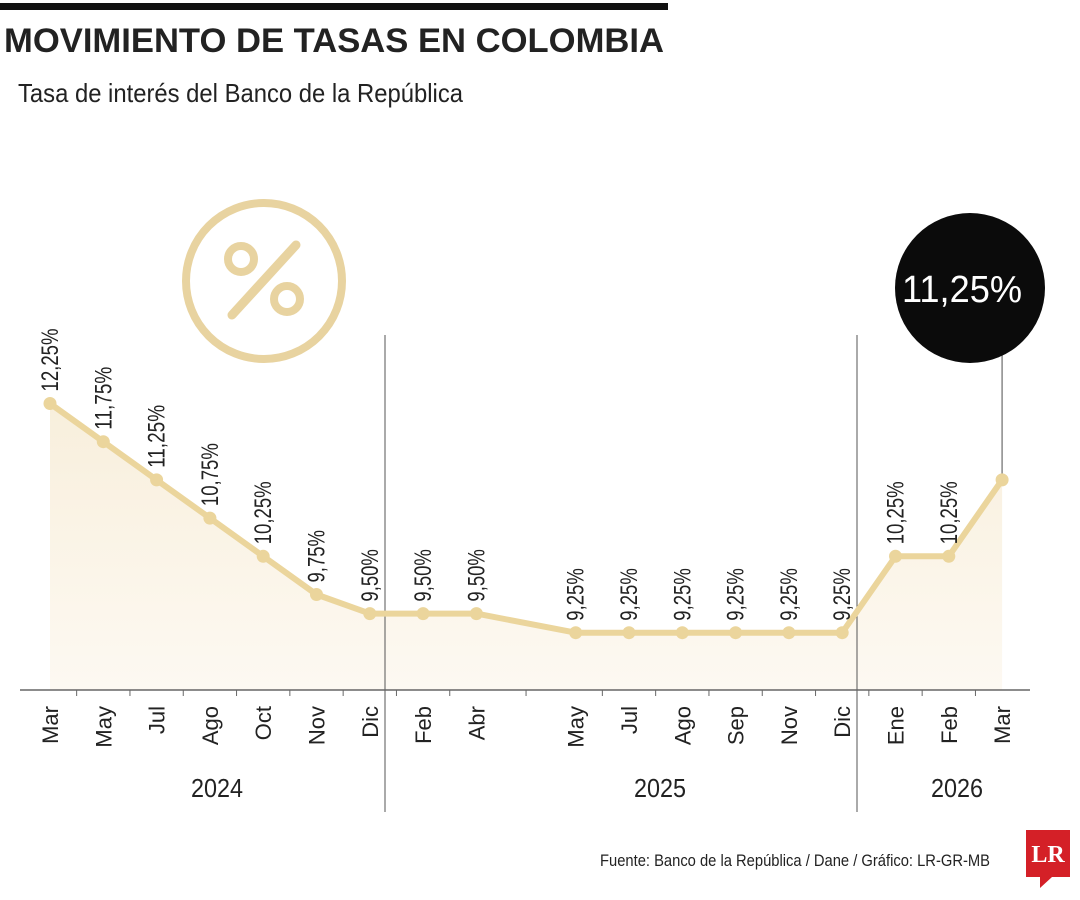  What do you see at coordinates (210, 474) in the screenshot?
I see `value-label: 10,75%` at bounding box center [210, 474].